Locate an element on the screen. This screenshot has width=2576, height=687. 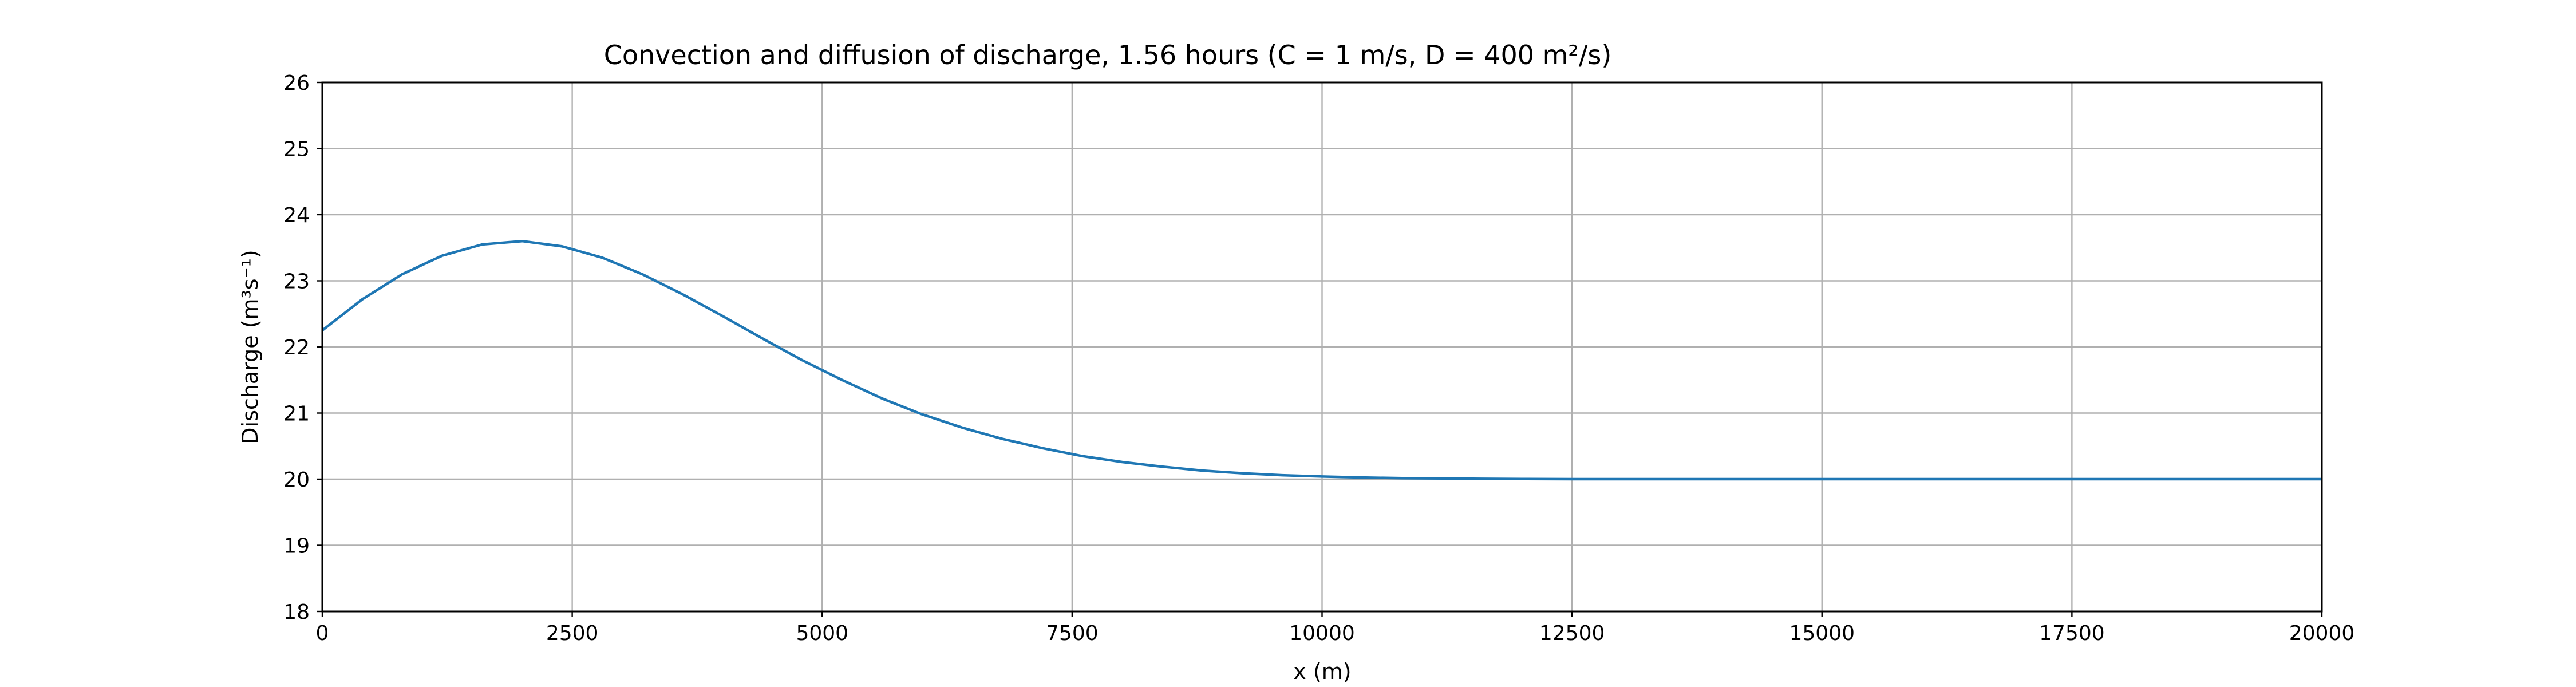
x-tick-label: 2500 is located at coordinates (572, 633).